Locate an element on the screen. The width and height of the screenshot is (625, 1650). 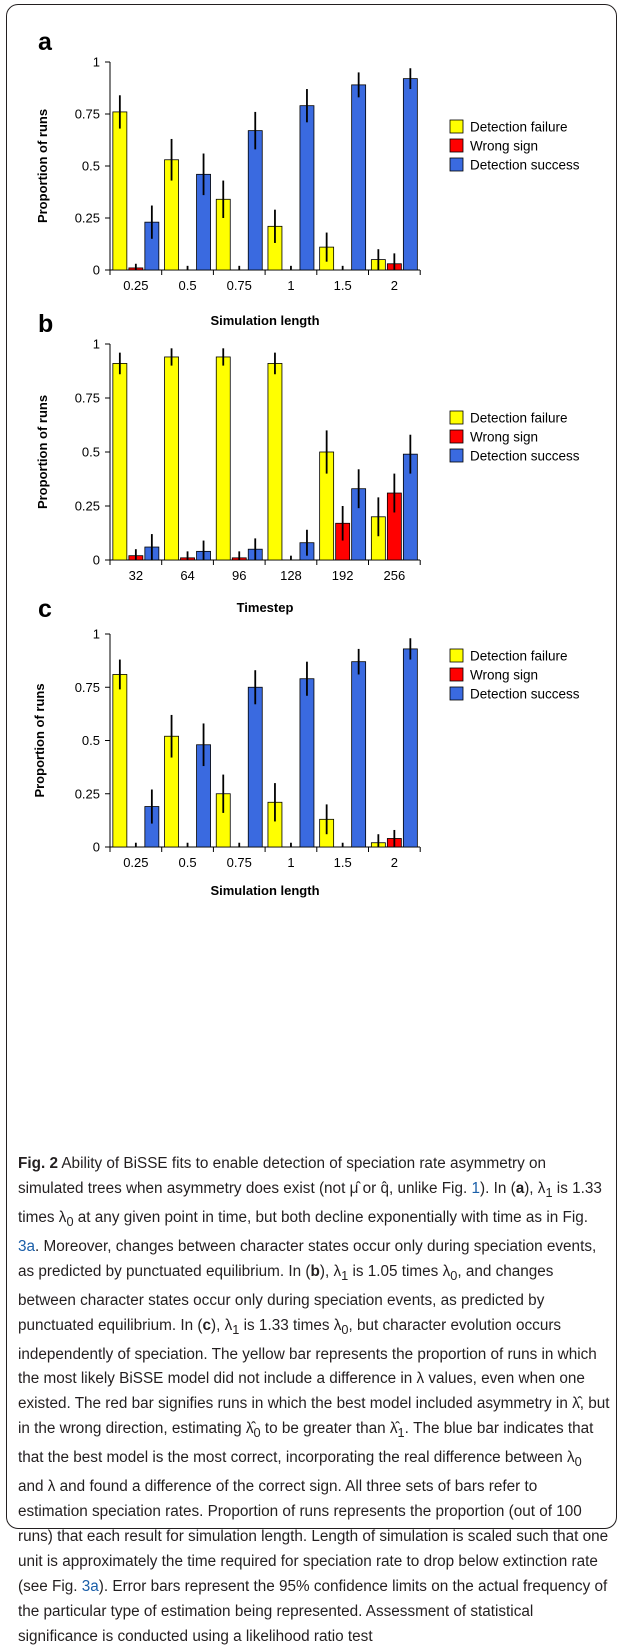
x-tick-label: 256 is located at coordinates (394, 575).